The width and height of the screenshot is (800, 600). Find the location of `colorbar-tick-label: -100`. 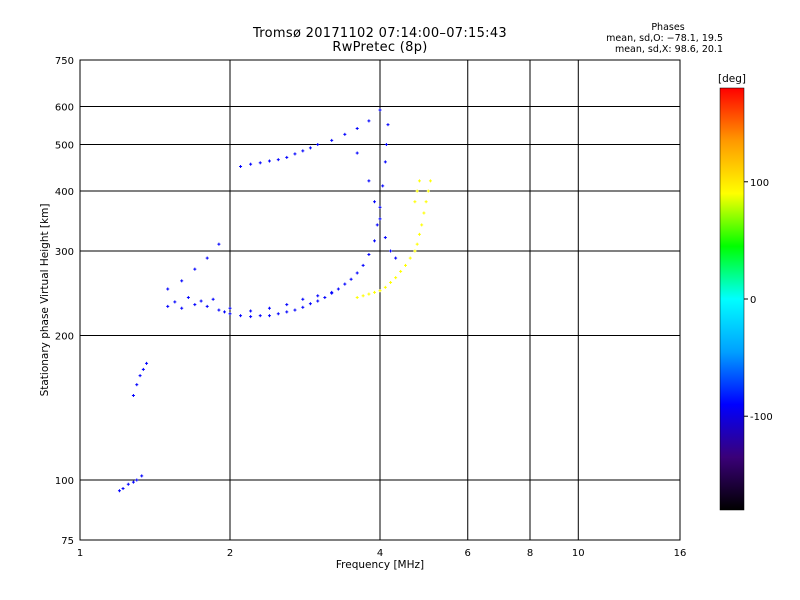

colorbar-tick-label: -100 is located at coordinates (761, 417).